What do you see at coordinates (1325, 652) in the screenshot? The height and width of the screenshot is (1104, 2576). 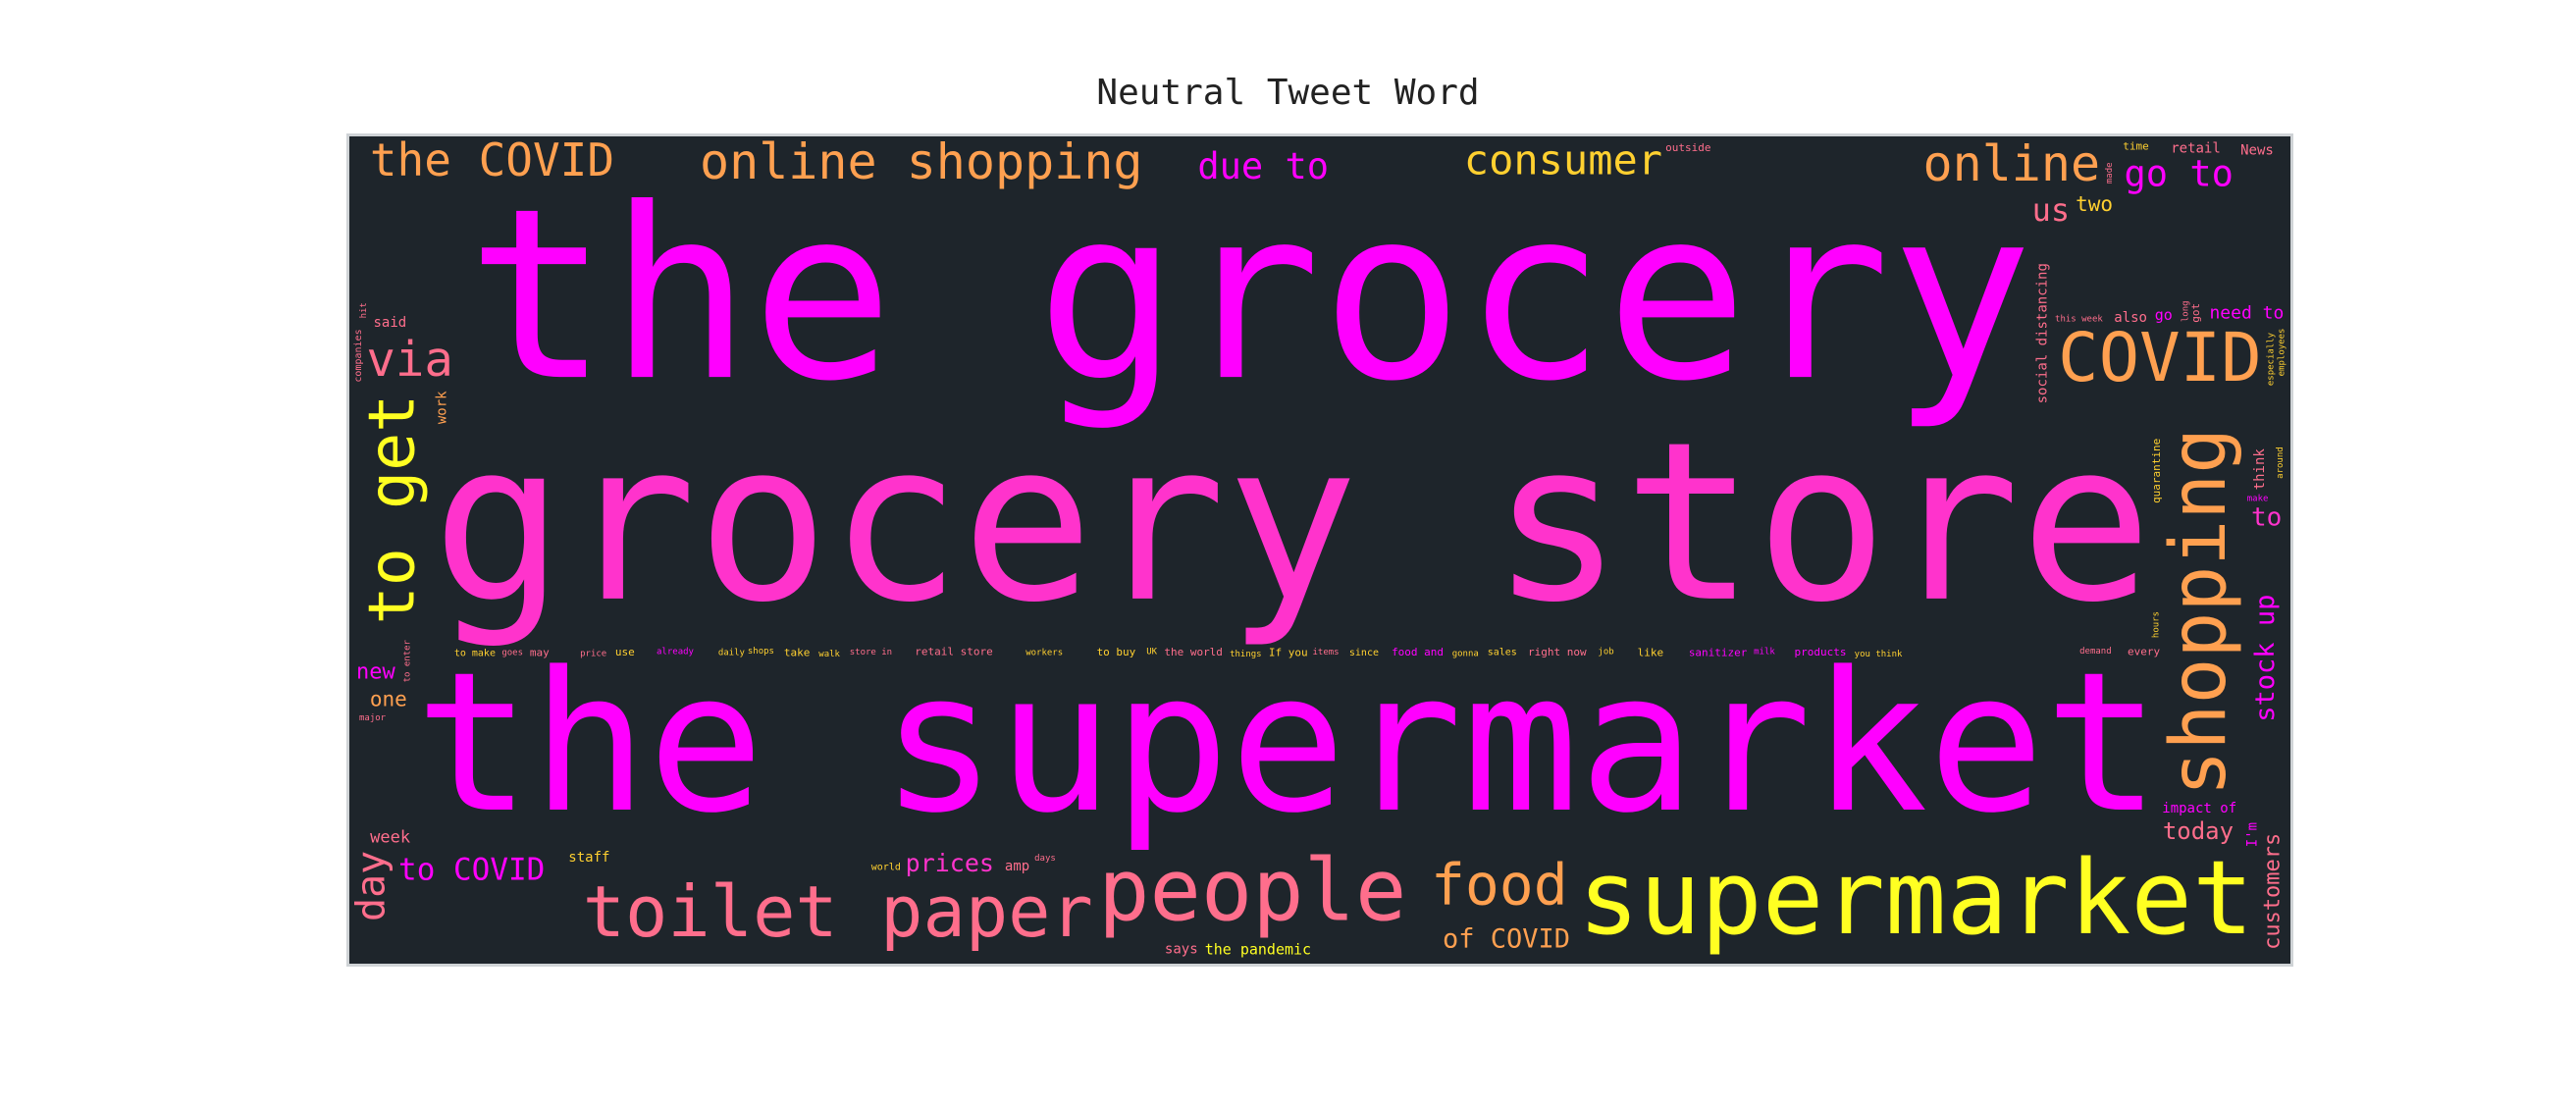 I see `cloud-word: items` at bounding box center [1325, 652].